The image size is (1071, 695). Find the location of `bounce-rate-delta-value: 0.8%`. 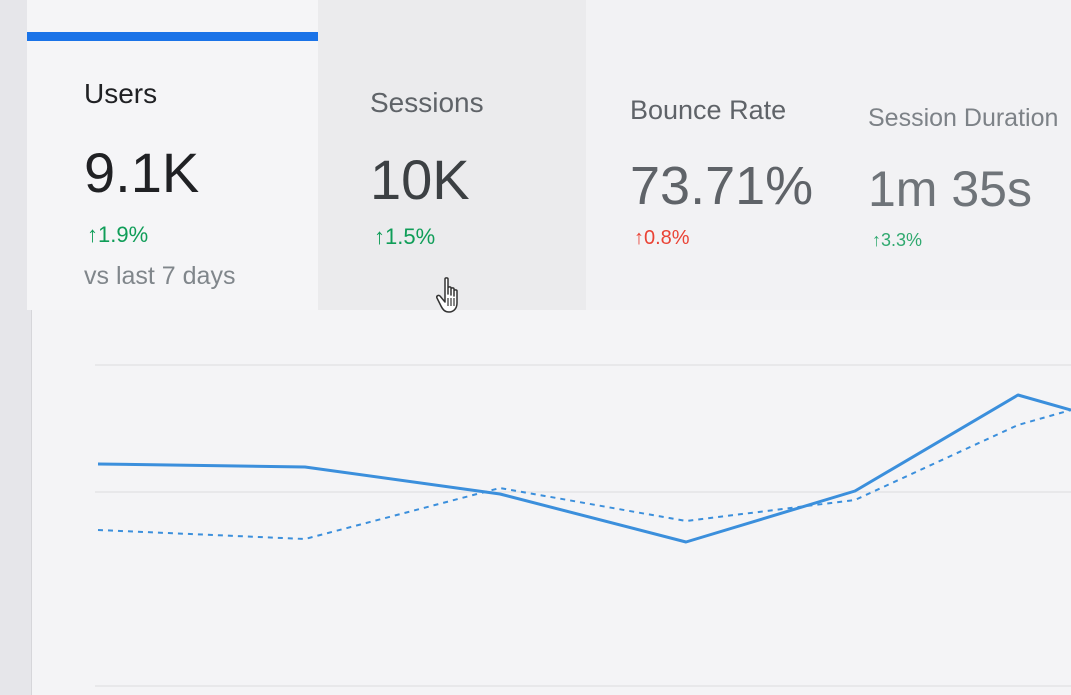

bounce-rate-delta-value: 0.8% is located at coordinates (667, 238).